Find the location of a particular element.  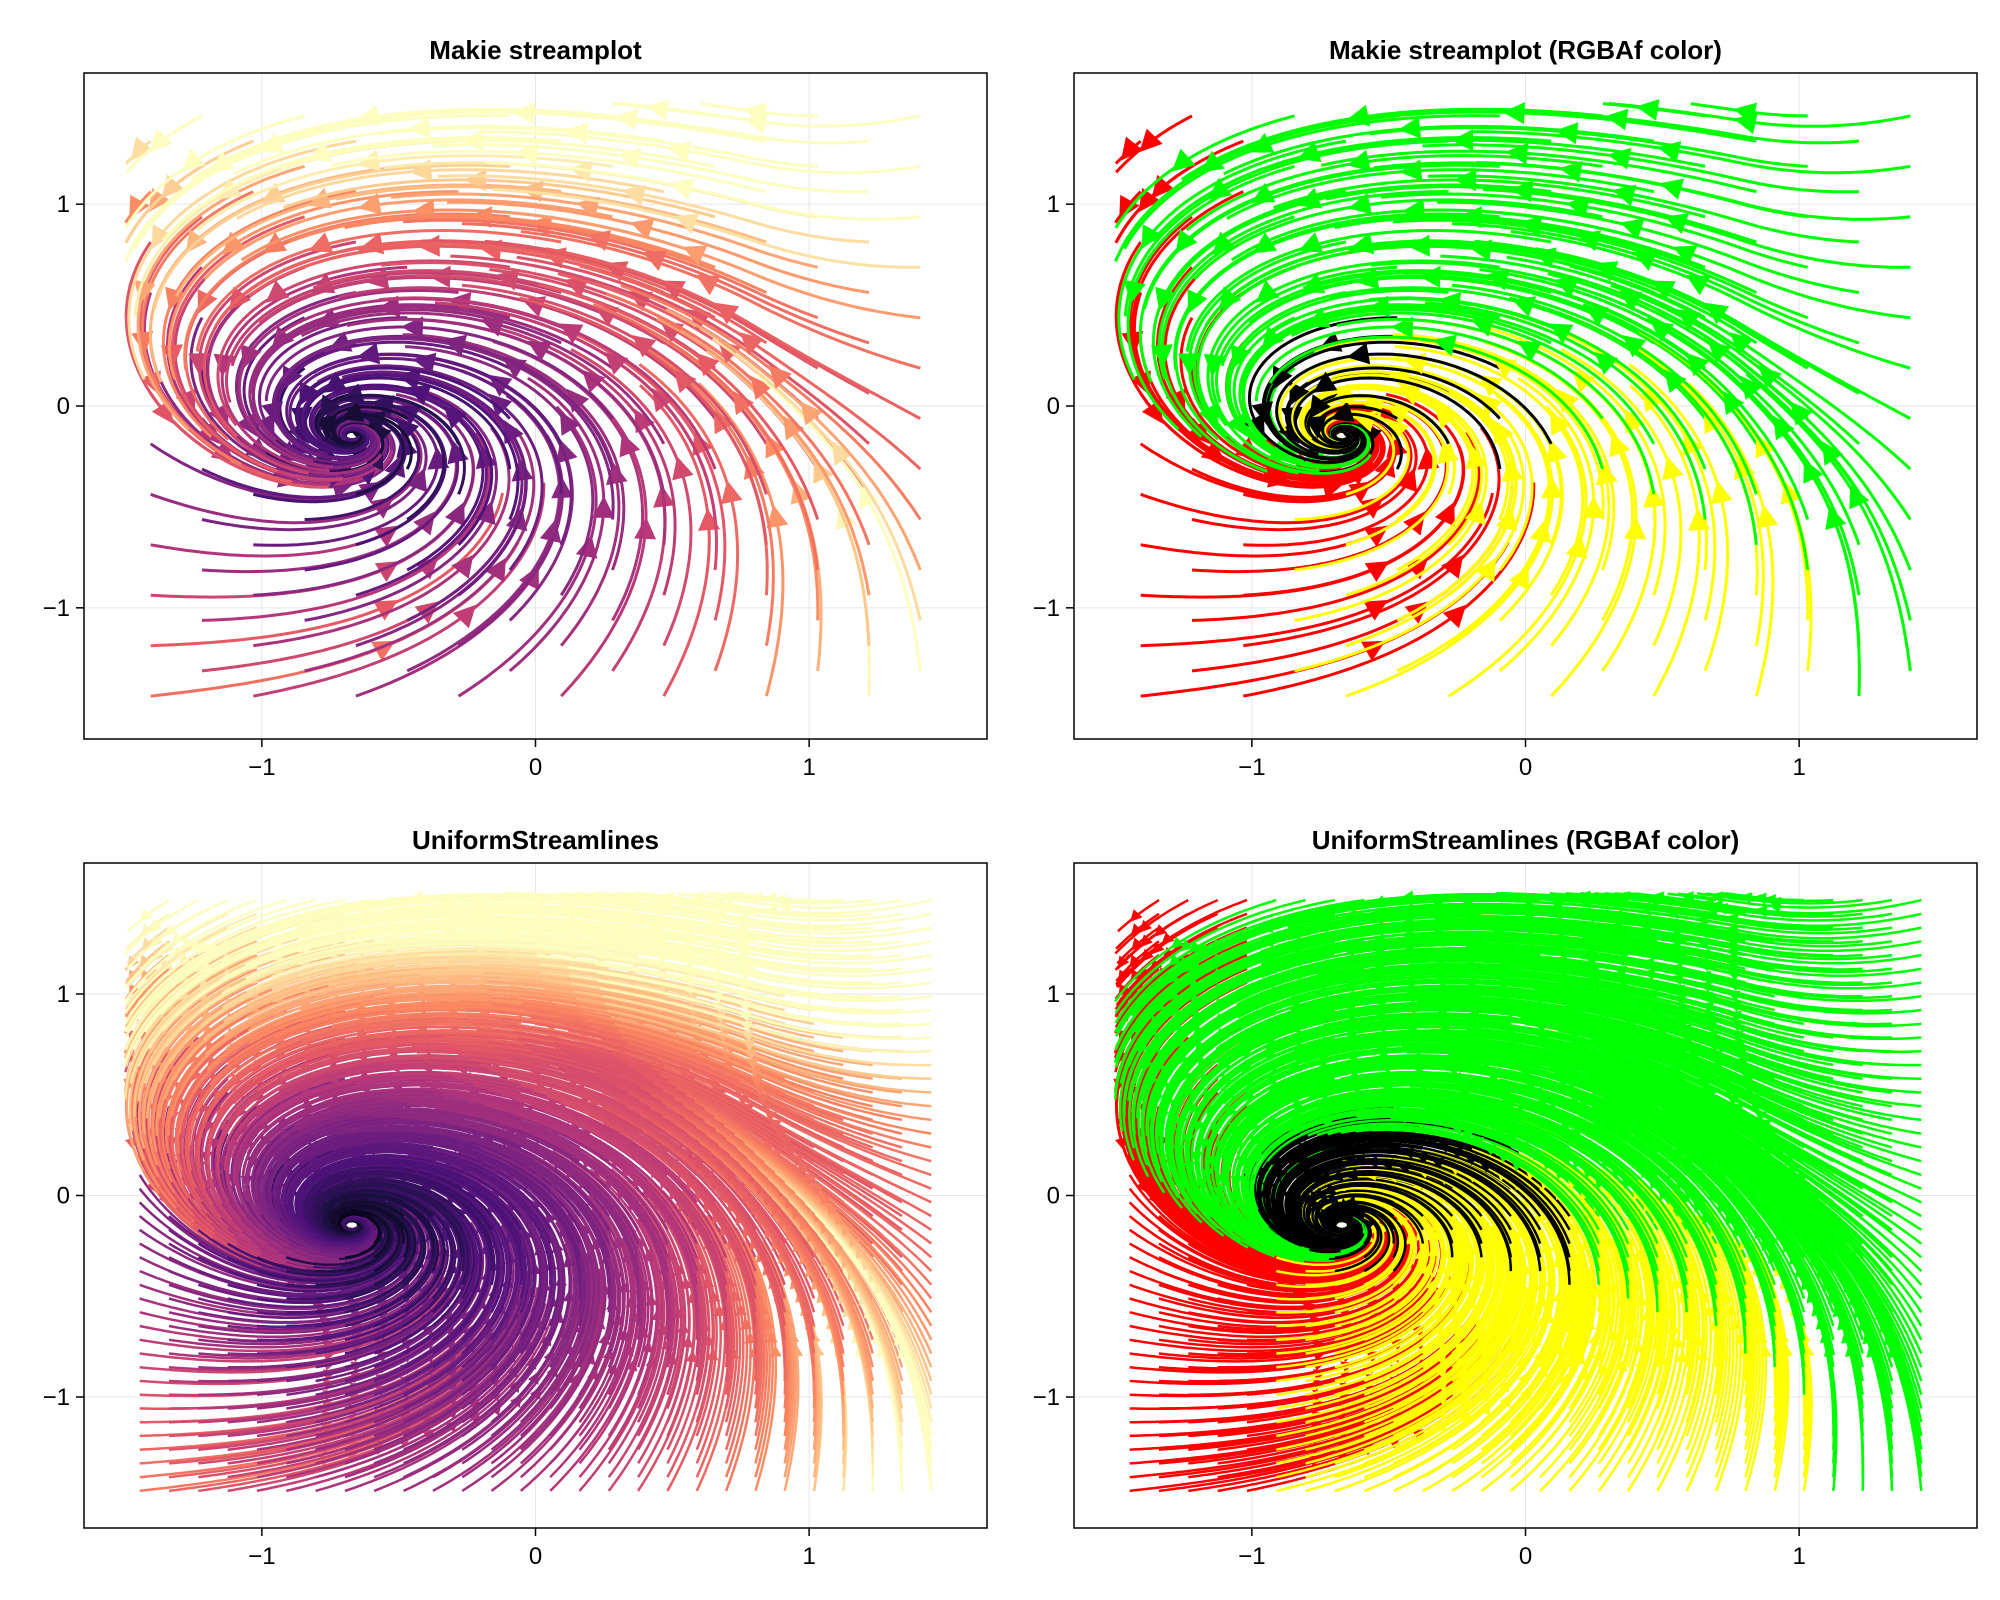

x-tick-label: 1 is located at coordinates (808, 1556).